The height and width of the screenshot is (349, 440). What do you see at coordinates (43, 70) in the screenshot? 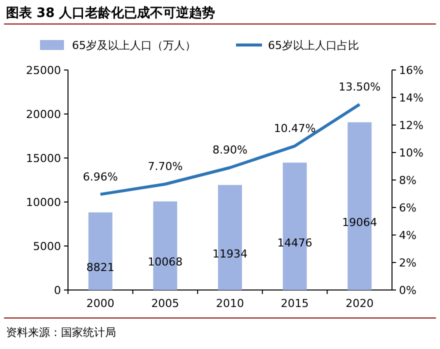
I see `y-tick-label: 25000` at bounding box center [43, 70].